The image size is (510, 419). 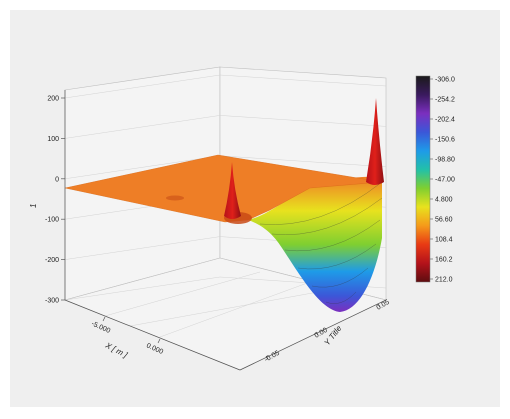 I want to click on z-axis-label: 1, so click(x=33, y=206).